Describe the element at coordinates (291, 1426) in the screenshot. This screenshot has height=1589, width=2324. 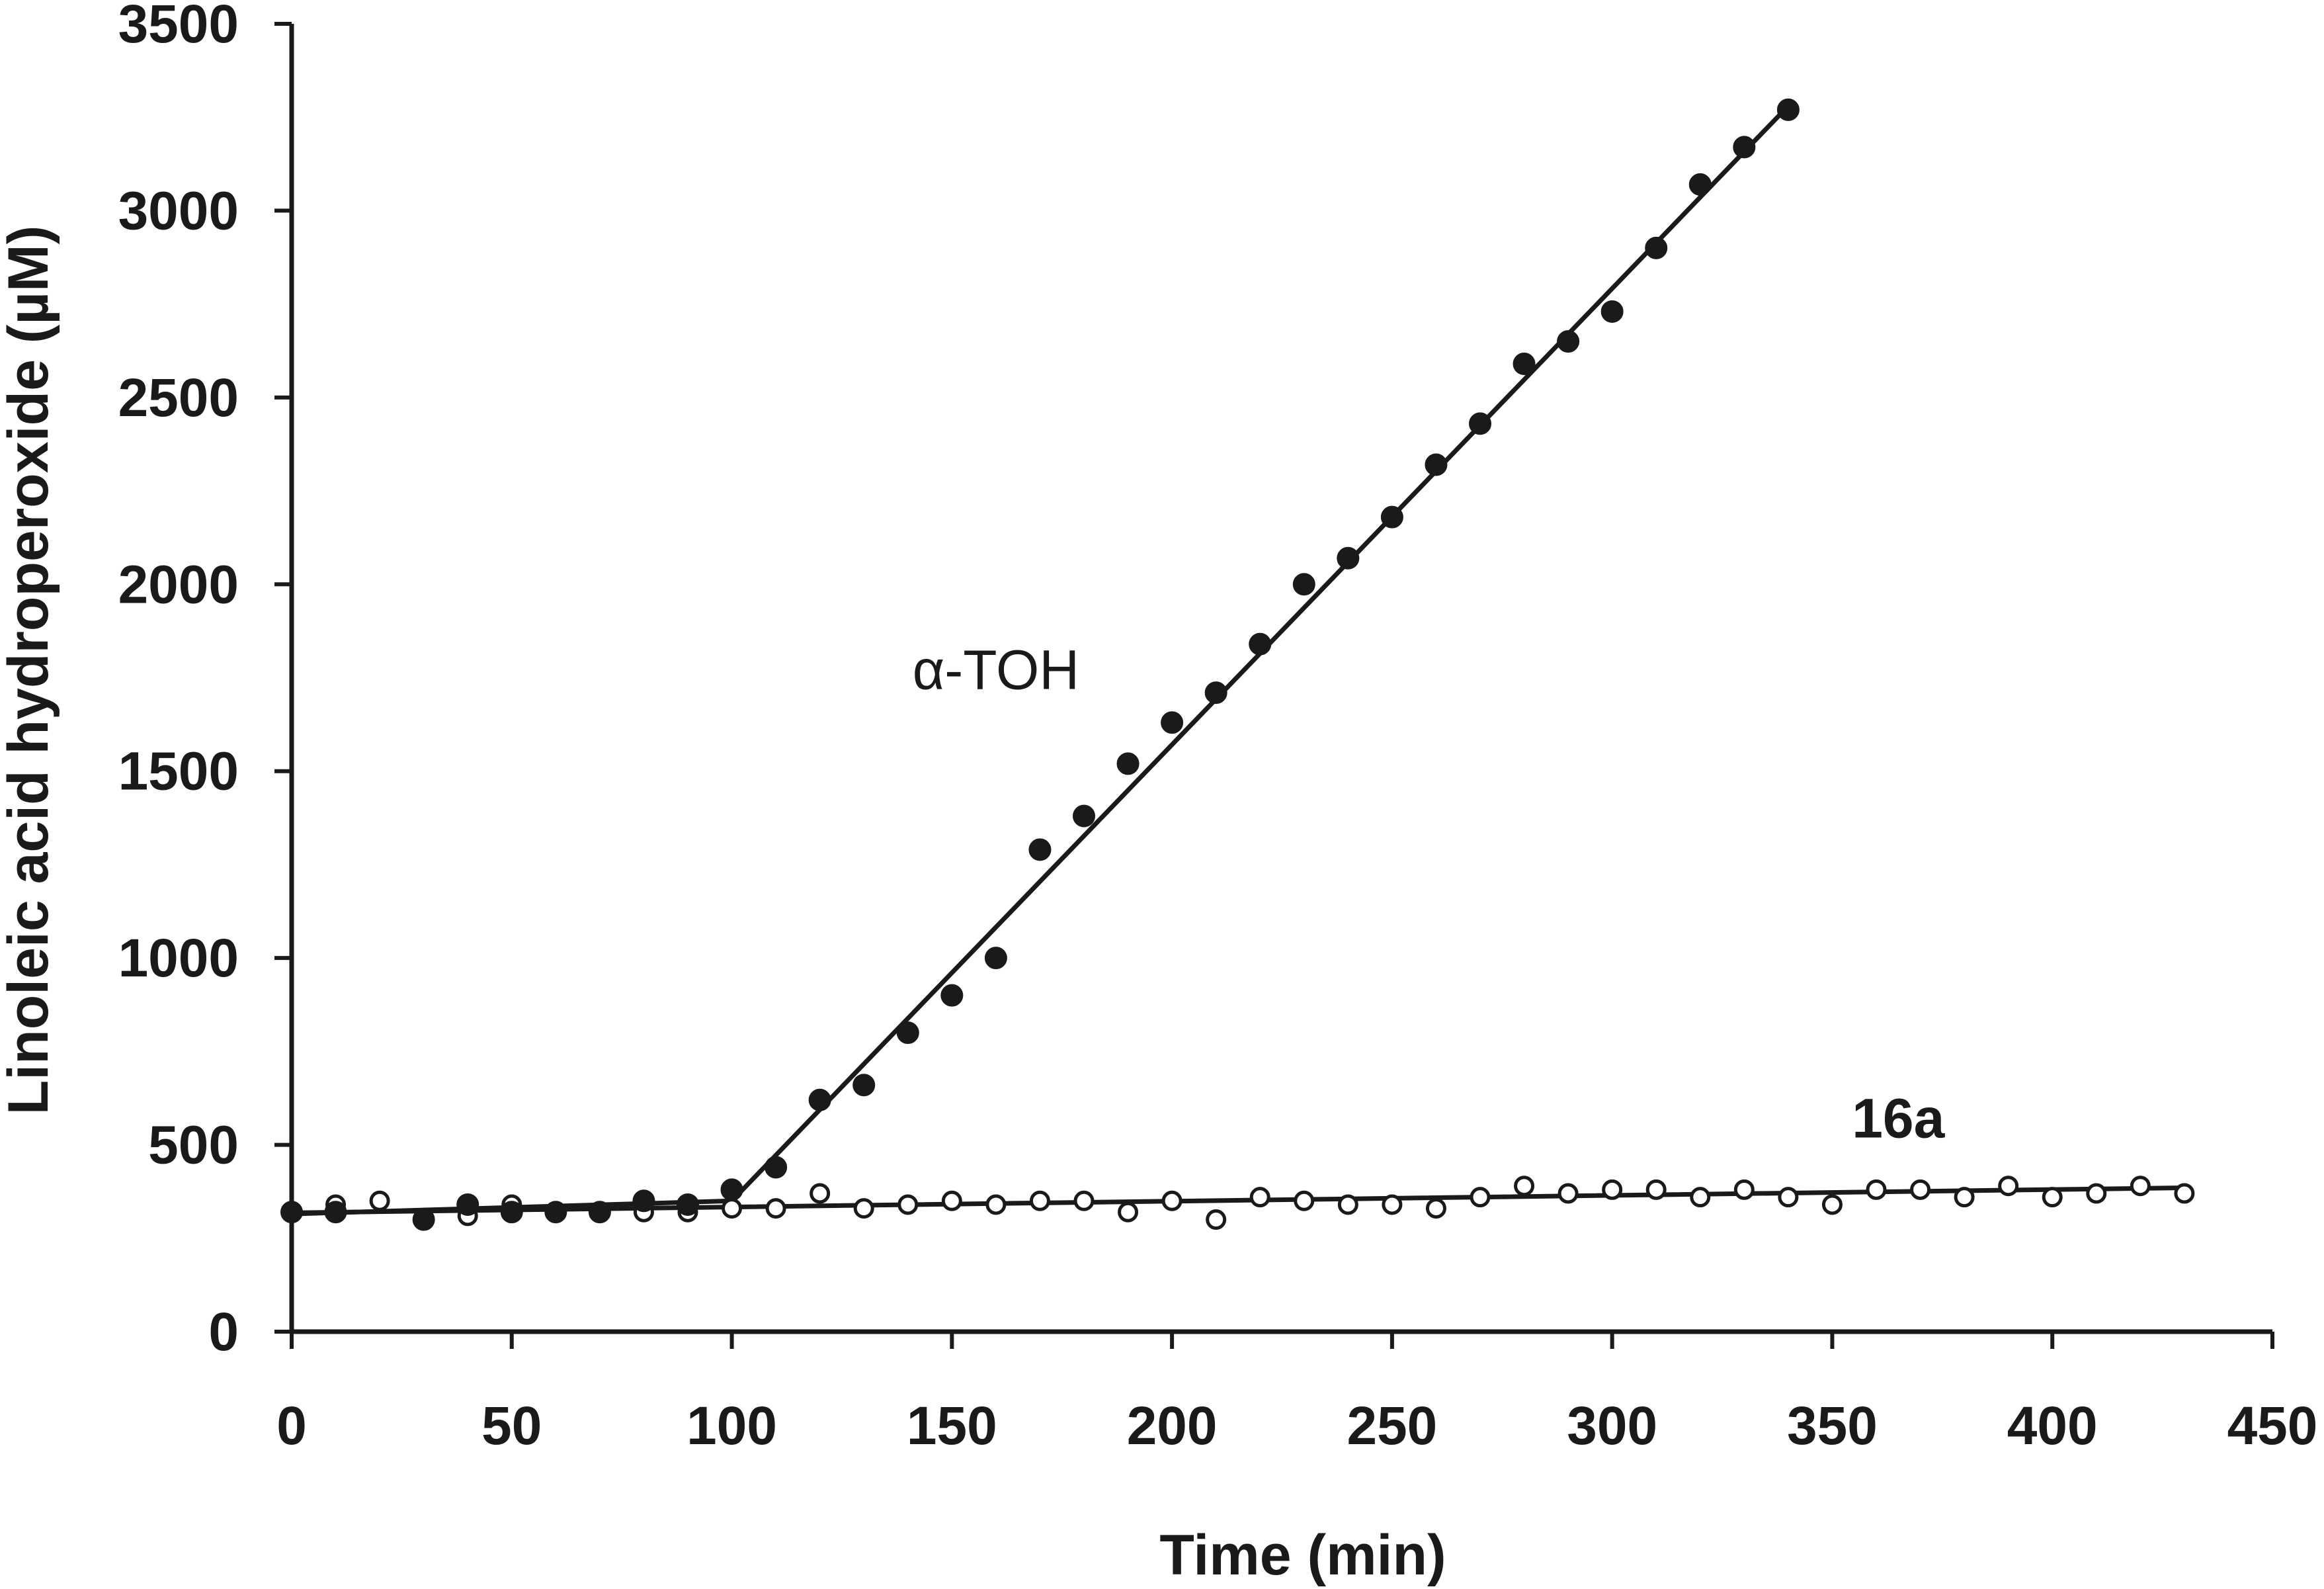
I see `x-tick-label: 0` at that location.